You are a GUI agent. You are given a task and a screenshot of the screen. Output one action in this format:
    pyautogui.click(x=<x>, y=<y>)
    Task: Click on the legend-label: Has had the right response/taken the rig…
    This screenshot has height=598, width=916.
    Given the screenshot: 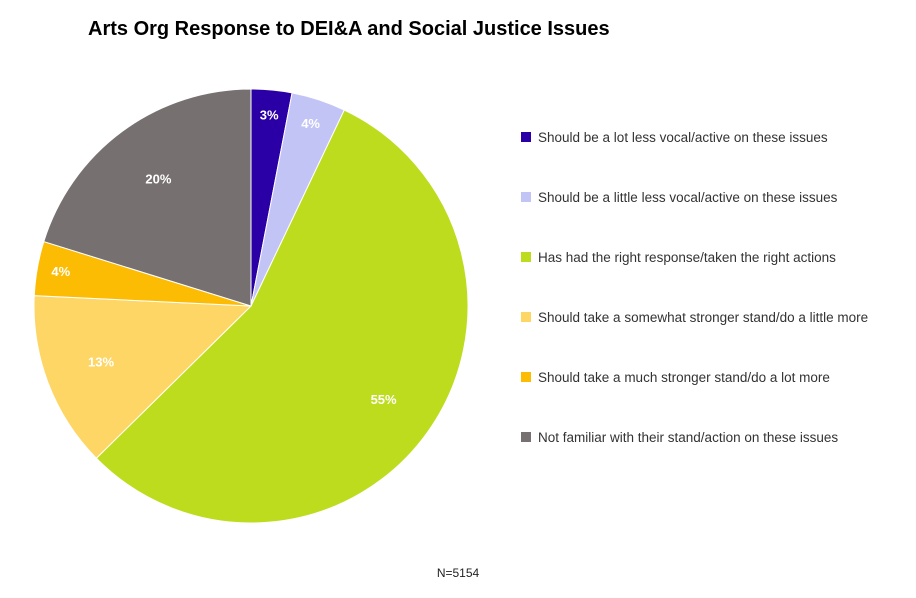 What is the action you would take?
    pyautogui.click(x=687, y=257)
    